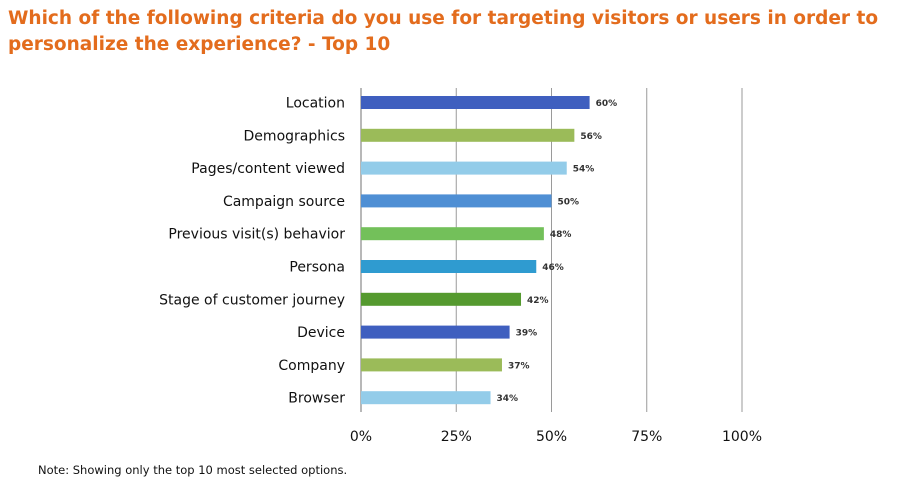  I want to click on value-label: 50%, so click(569, 202).